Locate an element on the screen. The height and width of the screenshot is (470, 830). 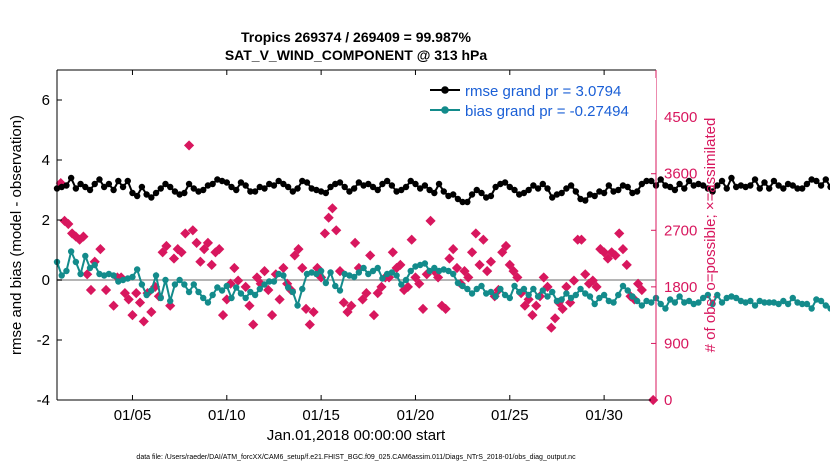
x-tick-label: 01/05 is located at coordinates (133, 415).